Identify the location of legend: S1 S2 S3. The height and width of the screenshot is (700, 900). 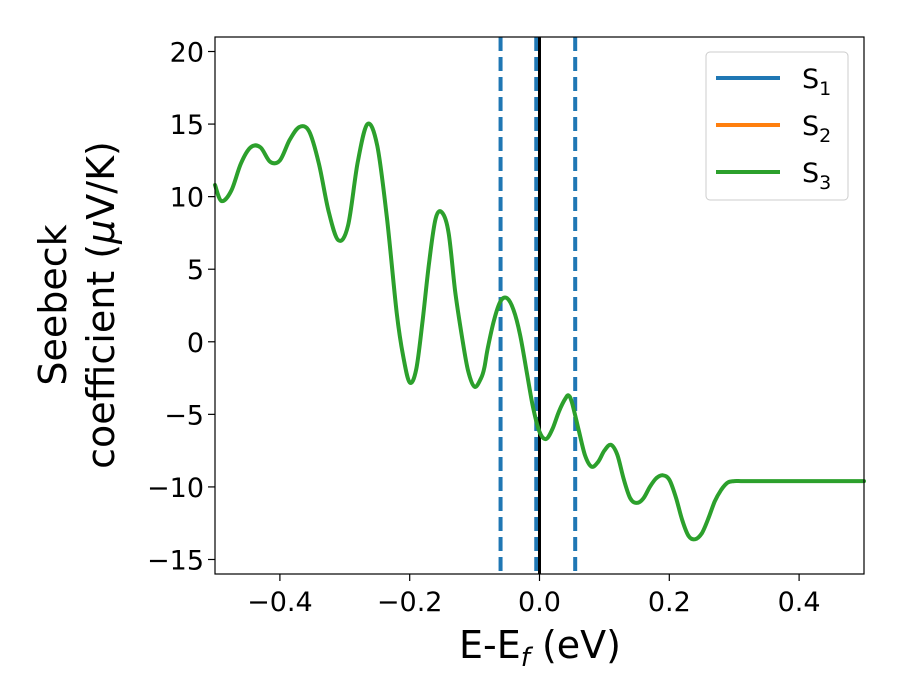
(777, 126).